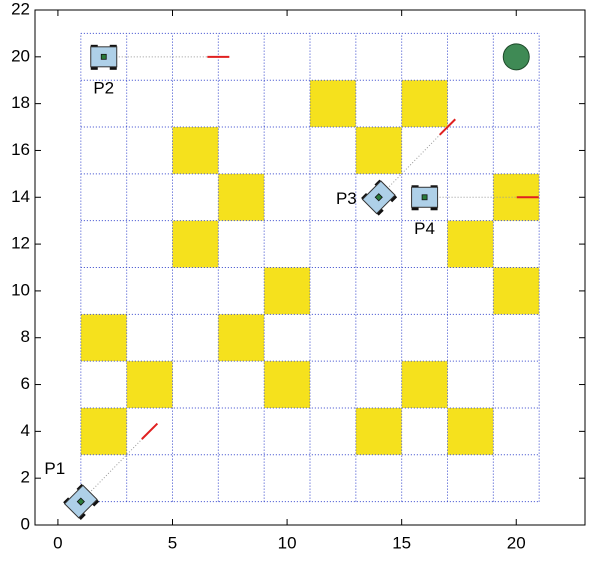 The image size is (595, 562). Describe the element at coordinates (20, 9) in the screenshot. I see `y-tick-label: 22` at that location.